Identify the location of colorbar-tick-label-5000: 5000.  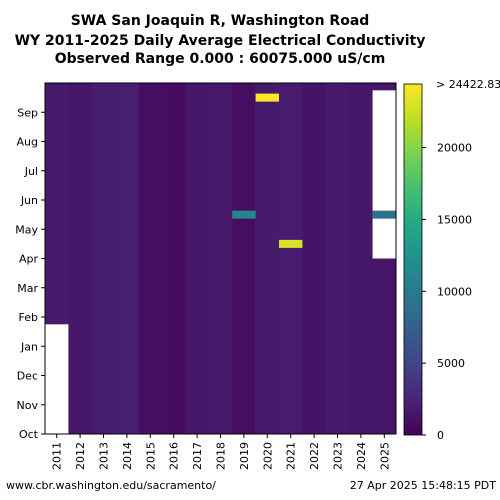
(451, 363).